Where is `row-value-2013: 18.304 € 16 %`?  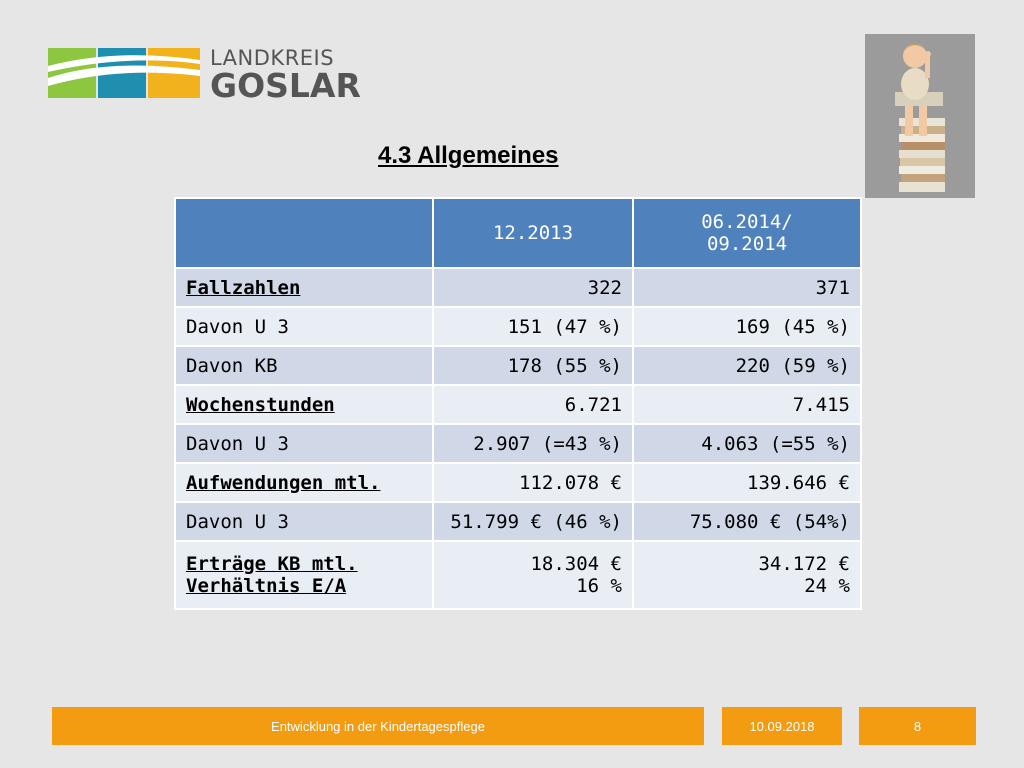 row-value-2013: 18.304 € 16 % is located at coordinates (533, 575).